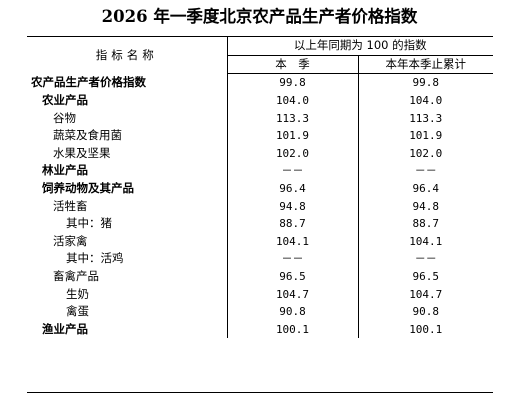 This screenshot has height=409, width=519. What do you see at coordinates (70, 205) in the screenshot?
I see `row-name: 活牲畜` at bounding box center [70, 205].